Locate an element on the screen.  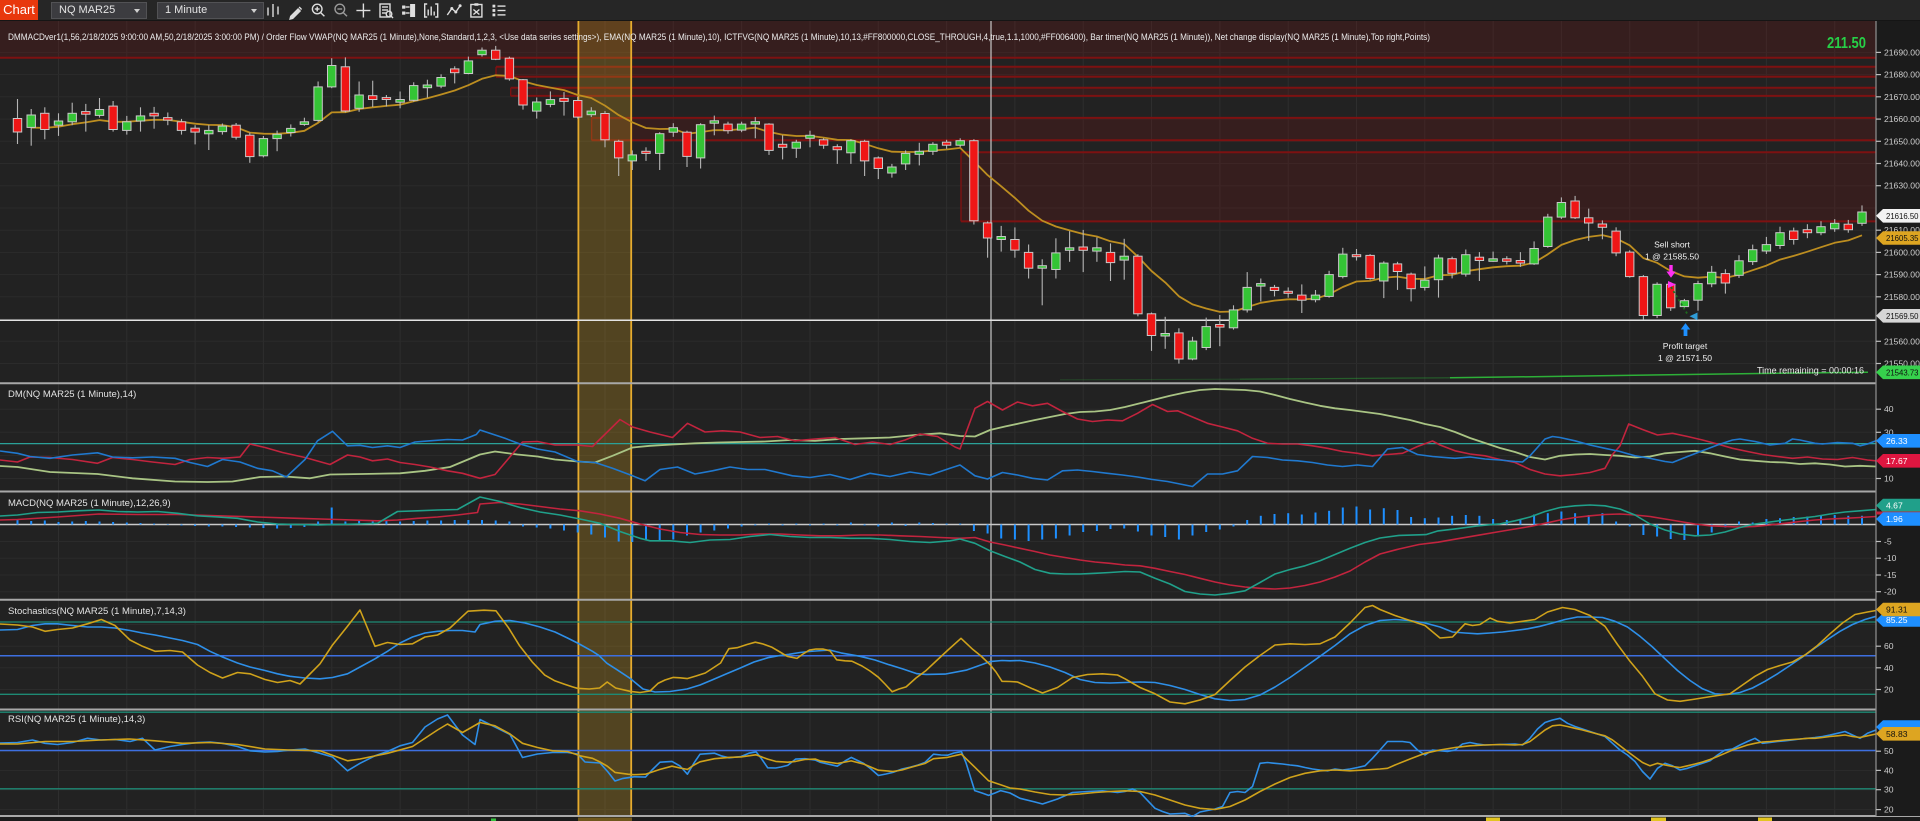
svg-text: RSI(NQ MAR25 (1 Minute),14,3) is located at coordinates (76, 719).